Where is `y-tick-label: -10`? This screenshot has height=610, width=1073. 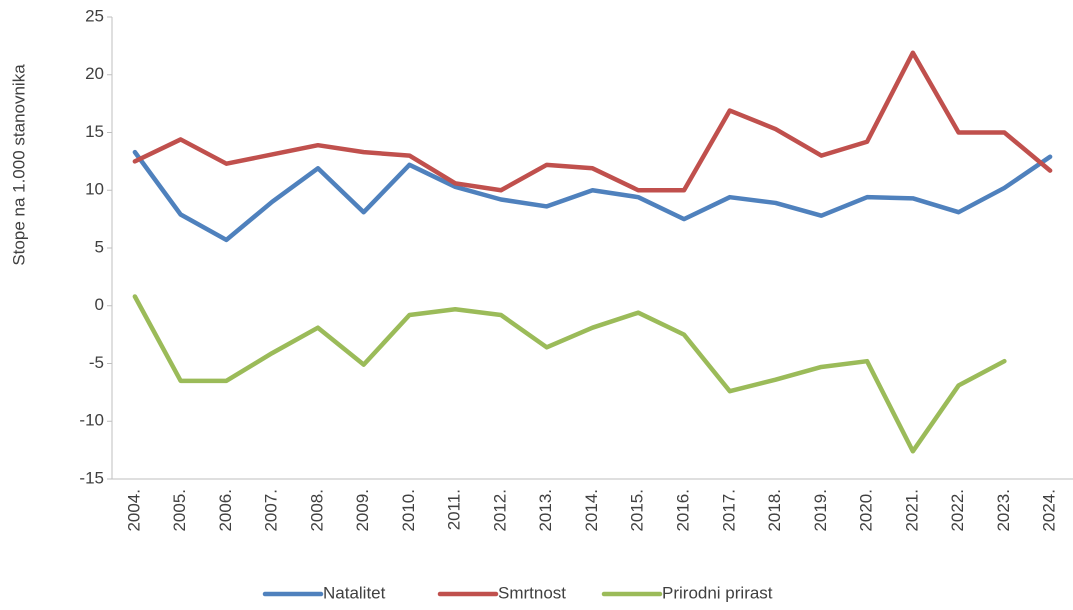 y-tick-label: -10 is located at coordinates (91, 420).